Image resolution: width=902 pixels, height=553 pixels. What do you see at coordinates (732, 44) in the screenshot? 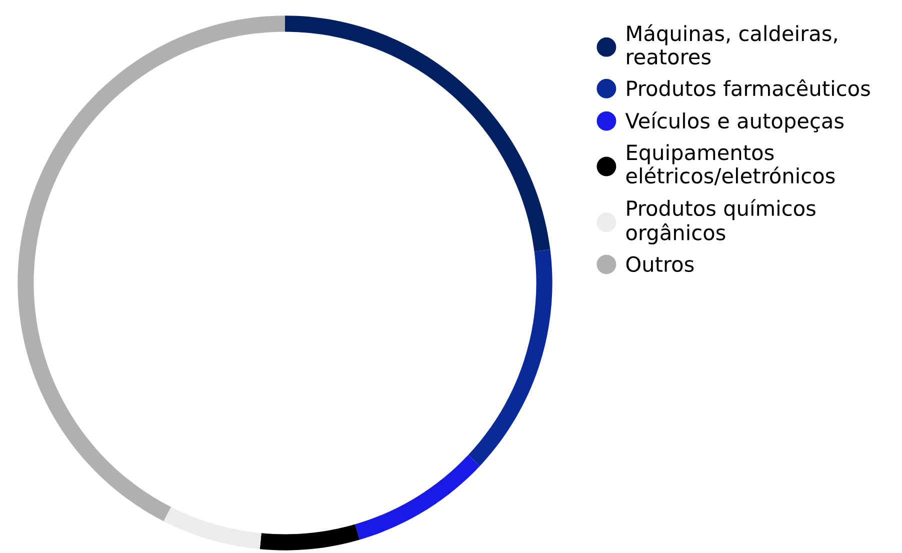
I see `legend-label: Máquinas, caldeiras, reatores` at bounding box center [732, 44].